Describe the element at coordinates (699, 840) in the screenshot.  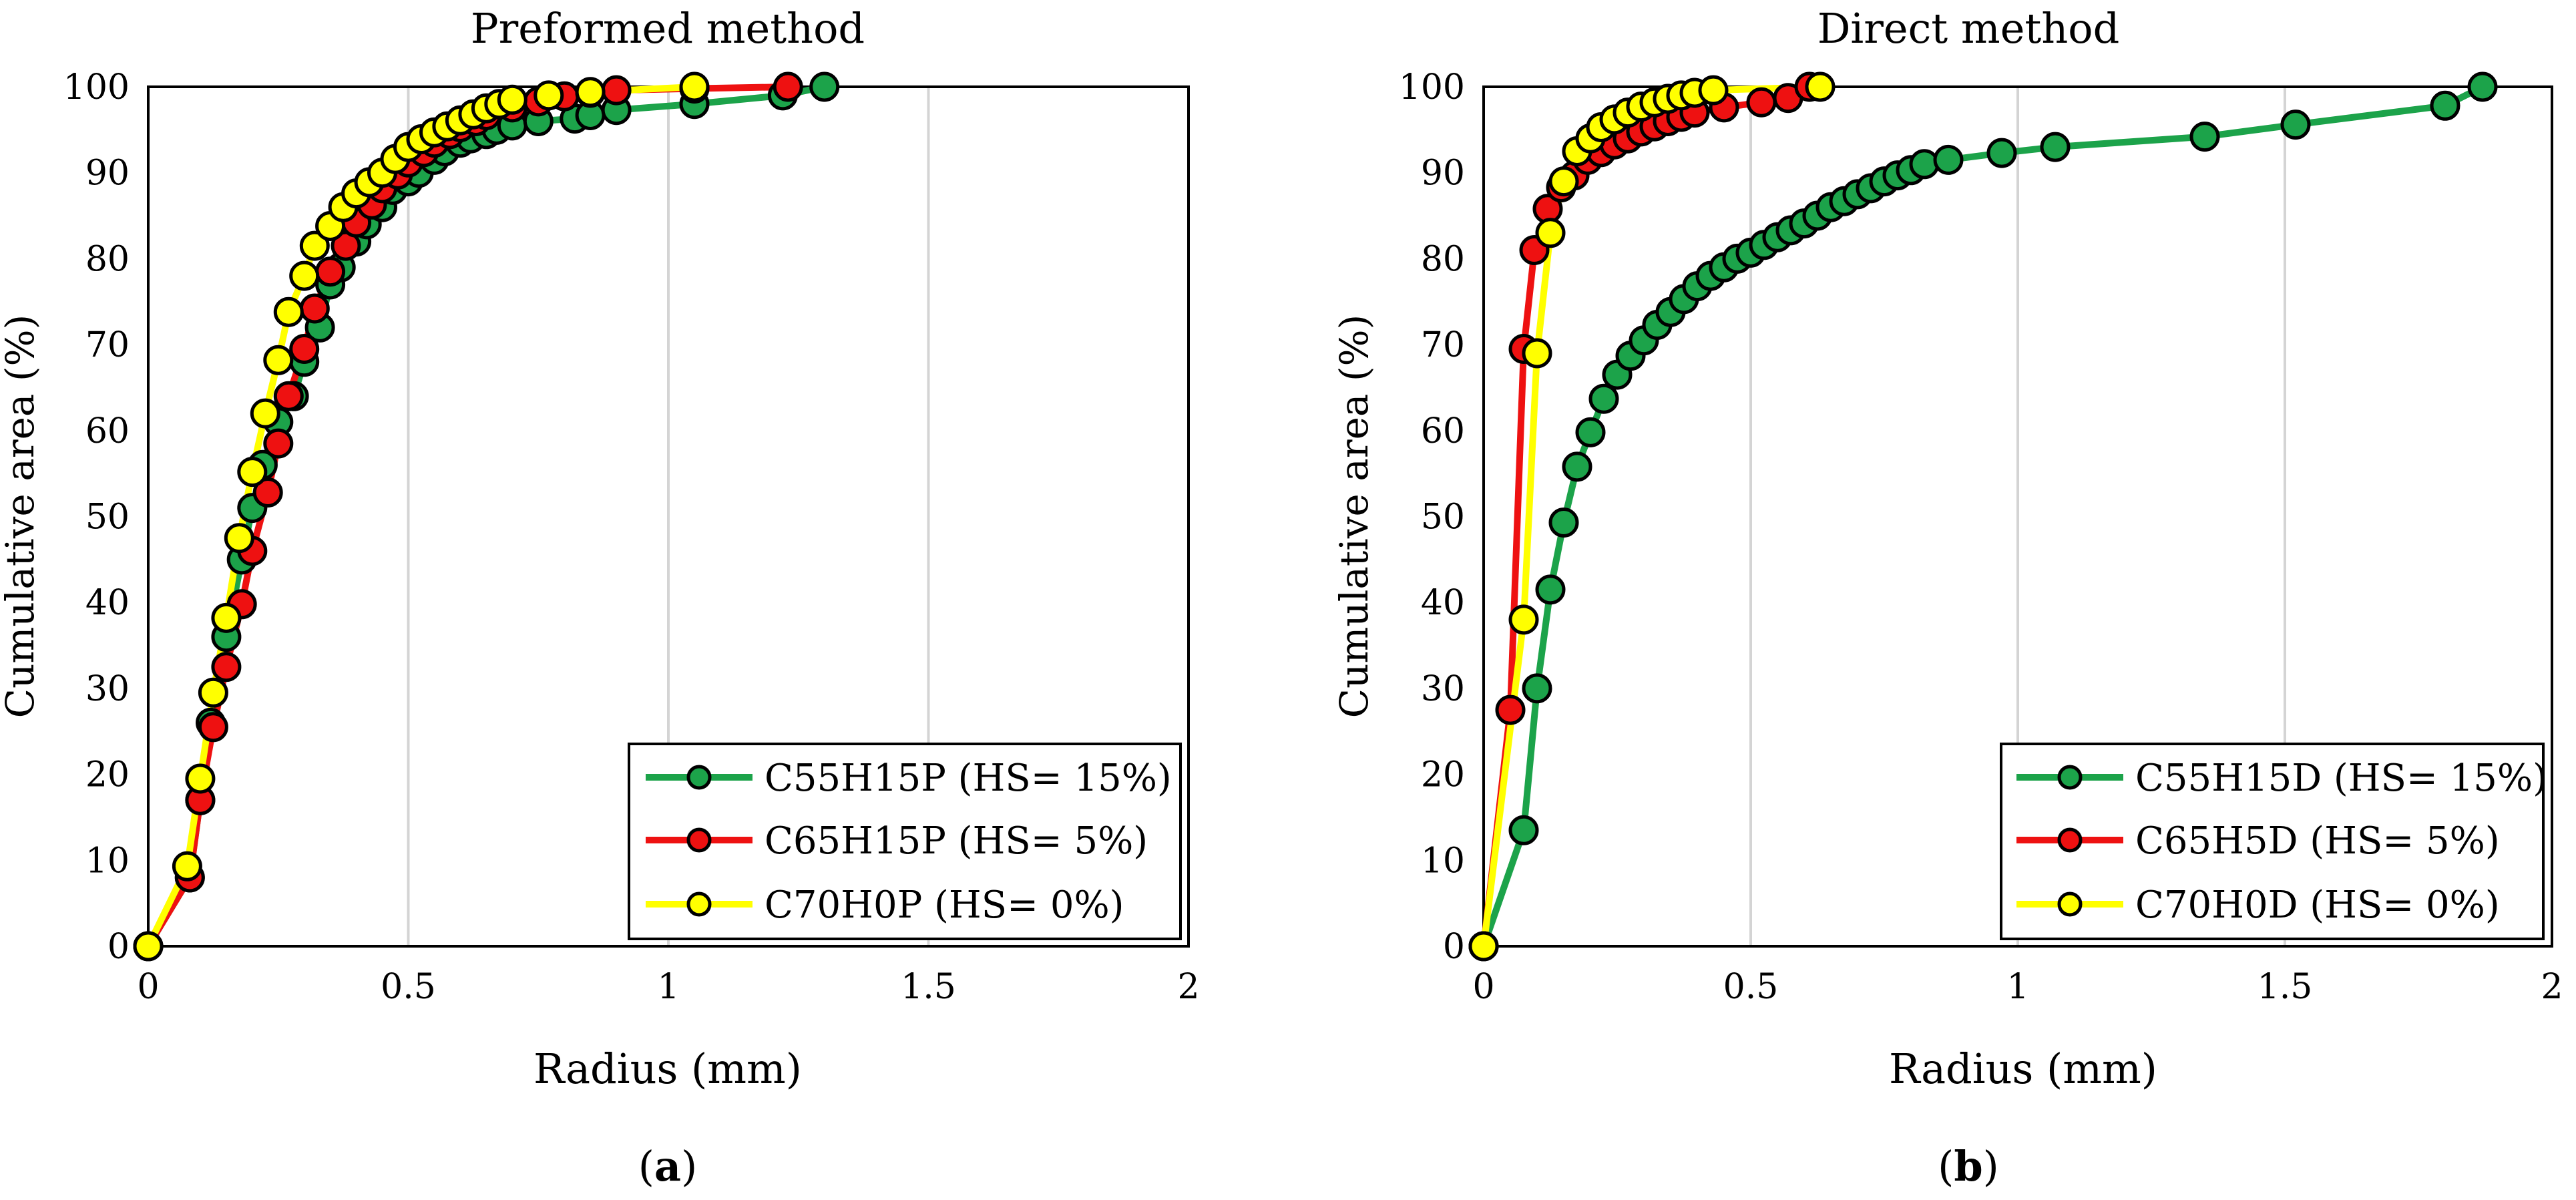
I see `legend-marker-red` at that location.